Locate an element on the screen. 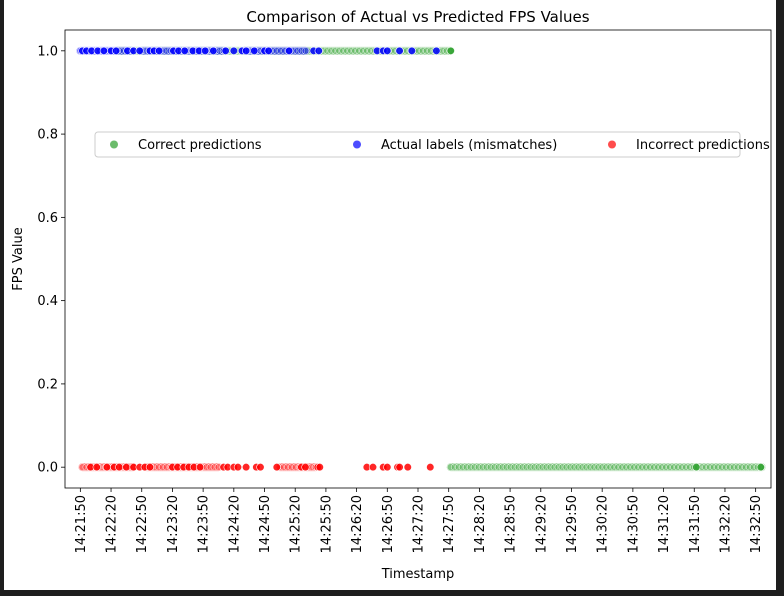  series-0-point is located at coordinates (760, 467).